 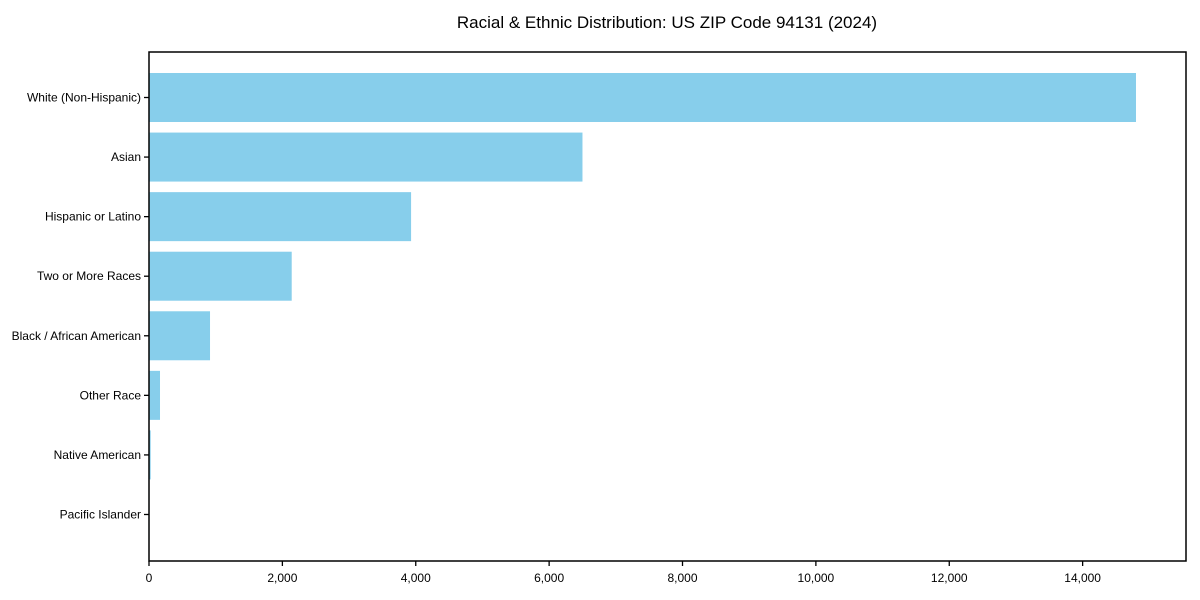 What do you see at coordinates (149, 578) in the screenshot?
I see `x-tick-label-0: 0` at bounding box center [149, 578].